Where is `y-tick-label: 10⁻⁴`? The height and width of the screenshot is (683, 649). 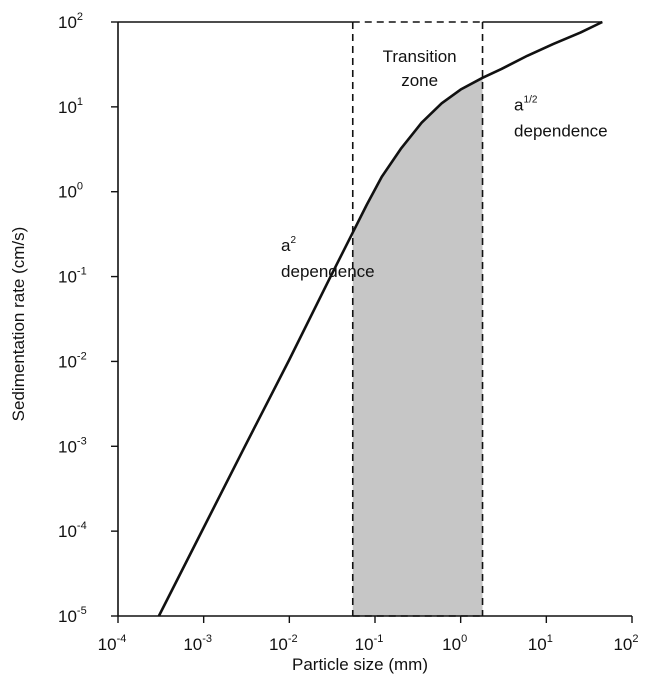
y-tick-label: 10⁻⁴ is located at coordinates (72, 530).